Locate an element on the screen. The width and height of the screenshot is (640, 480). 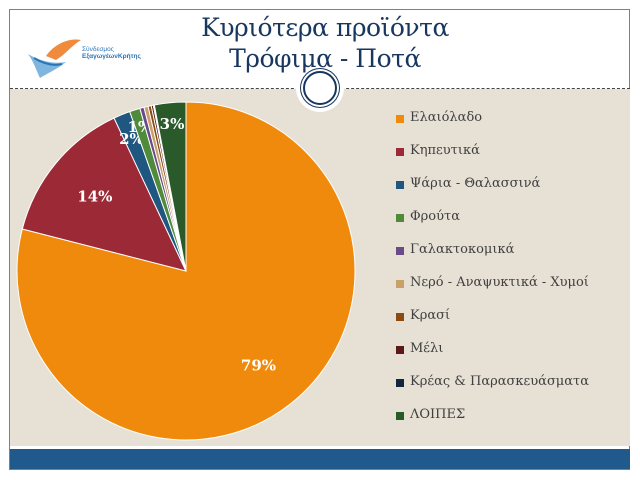
logo-swoosh-icon is located at coordinates (54, 58).